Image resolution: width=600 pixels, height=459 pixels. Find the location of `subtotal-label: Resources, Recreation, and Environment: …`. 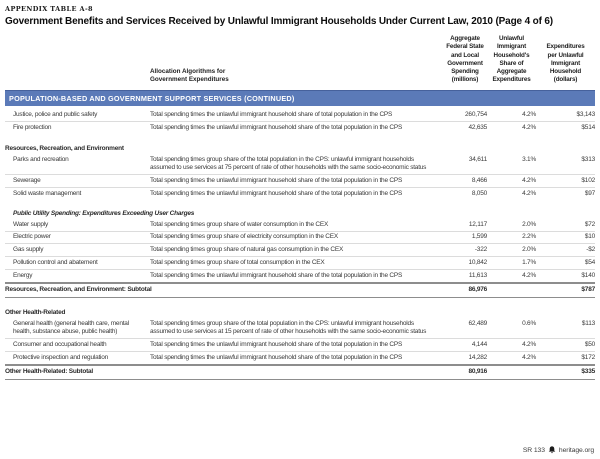

subtotal-label: Resources, Recreation, and Environment: … is located at coordinates (78, 290).